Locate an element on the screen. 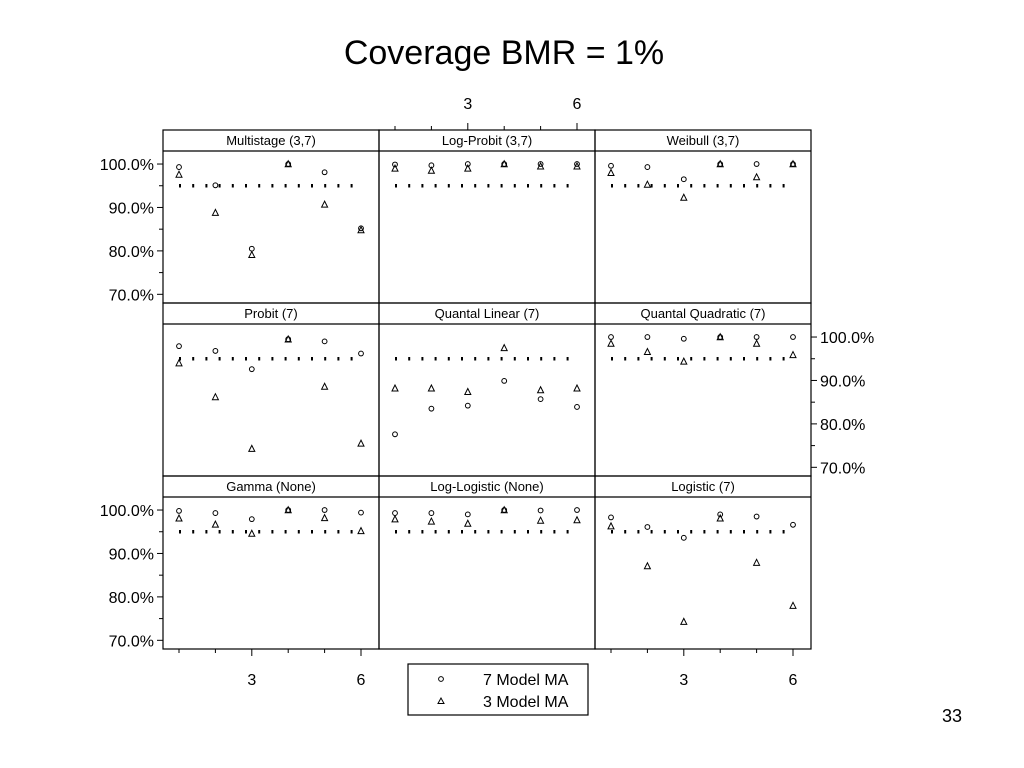 The image size is (1024, 768). legend-label: 7 Model MA is located at coordinates (526, 680).